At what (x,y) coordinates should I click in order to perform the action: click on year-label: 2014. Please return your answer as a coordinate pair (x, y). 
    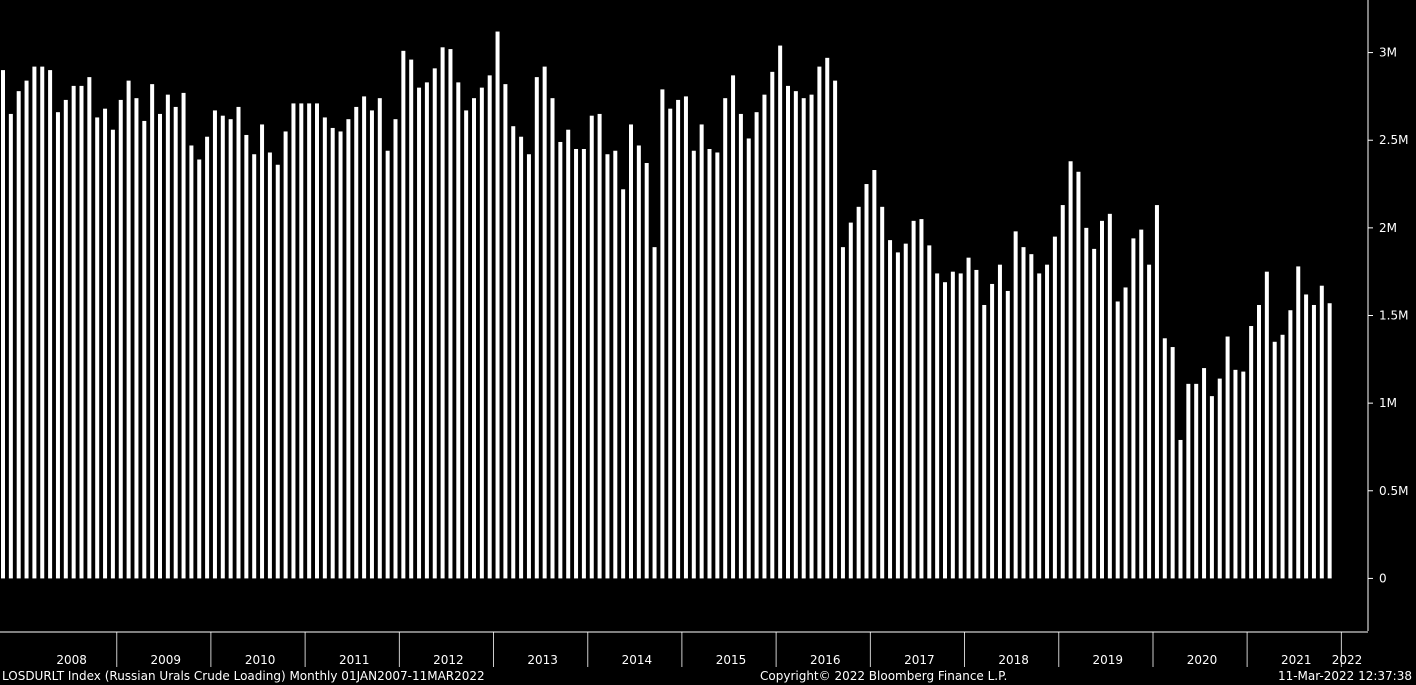
    Looking at the image, I should click on (637, 660).